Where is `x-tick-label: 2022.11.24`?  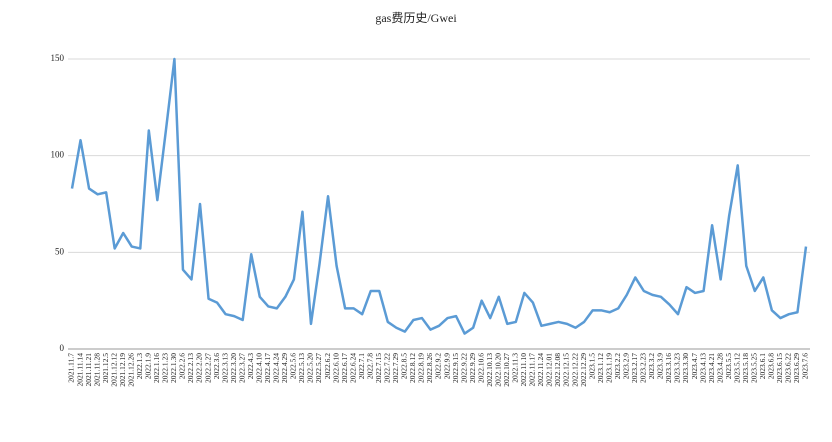
x-tick-label: 2022.11.24 is located at coordinates (540, 370).